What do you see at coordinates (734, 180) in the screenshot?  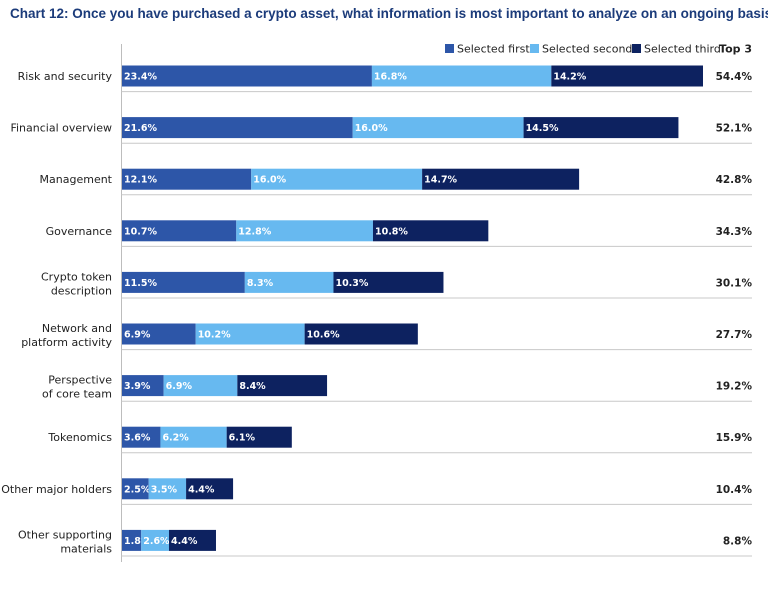 I see `top3-total: 42.8%` at bounding box center [734, 180].